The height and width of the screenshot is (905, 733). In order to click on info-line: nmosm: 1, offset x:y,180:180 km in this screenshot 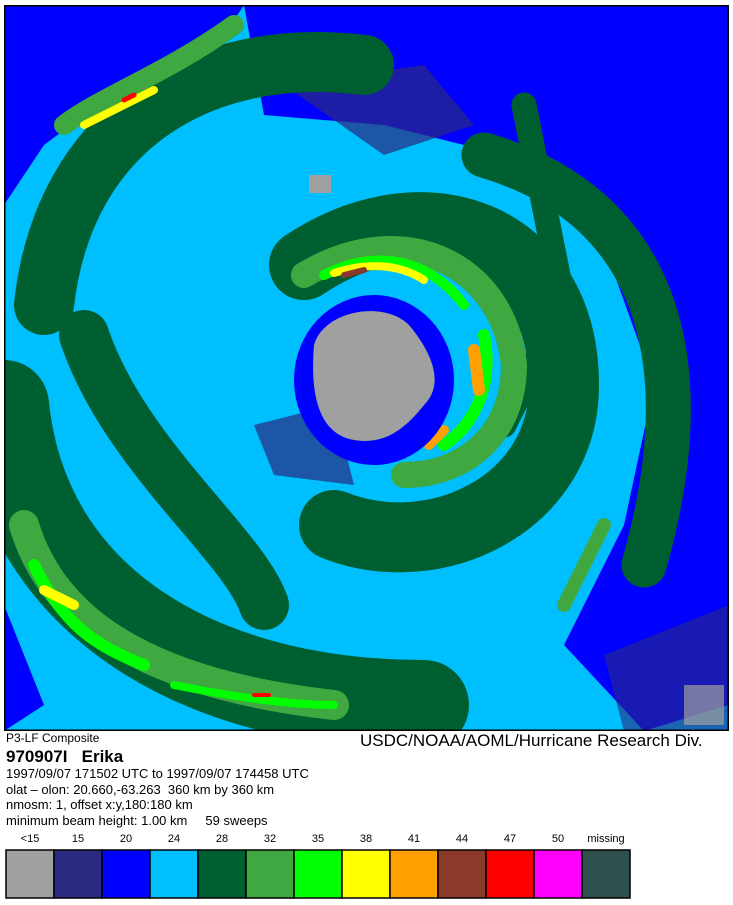, I will do `click(99, 804)`.